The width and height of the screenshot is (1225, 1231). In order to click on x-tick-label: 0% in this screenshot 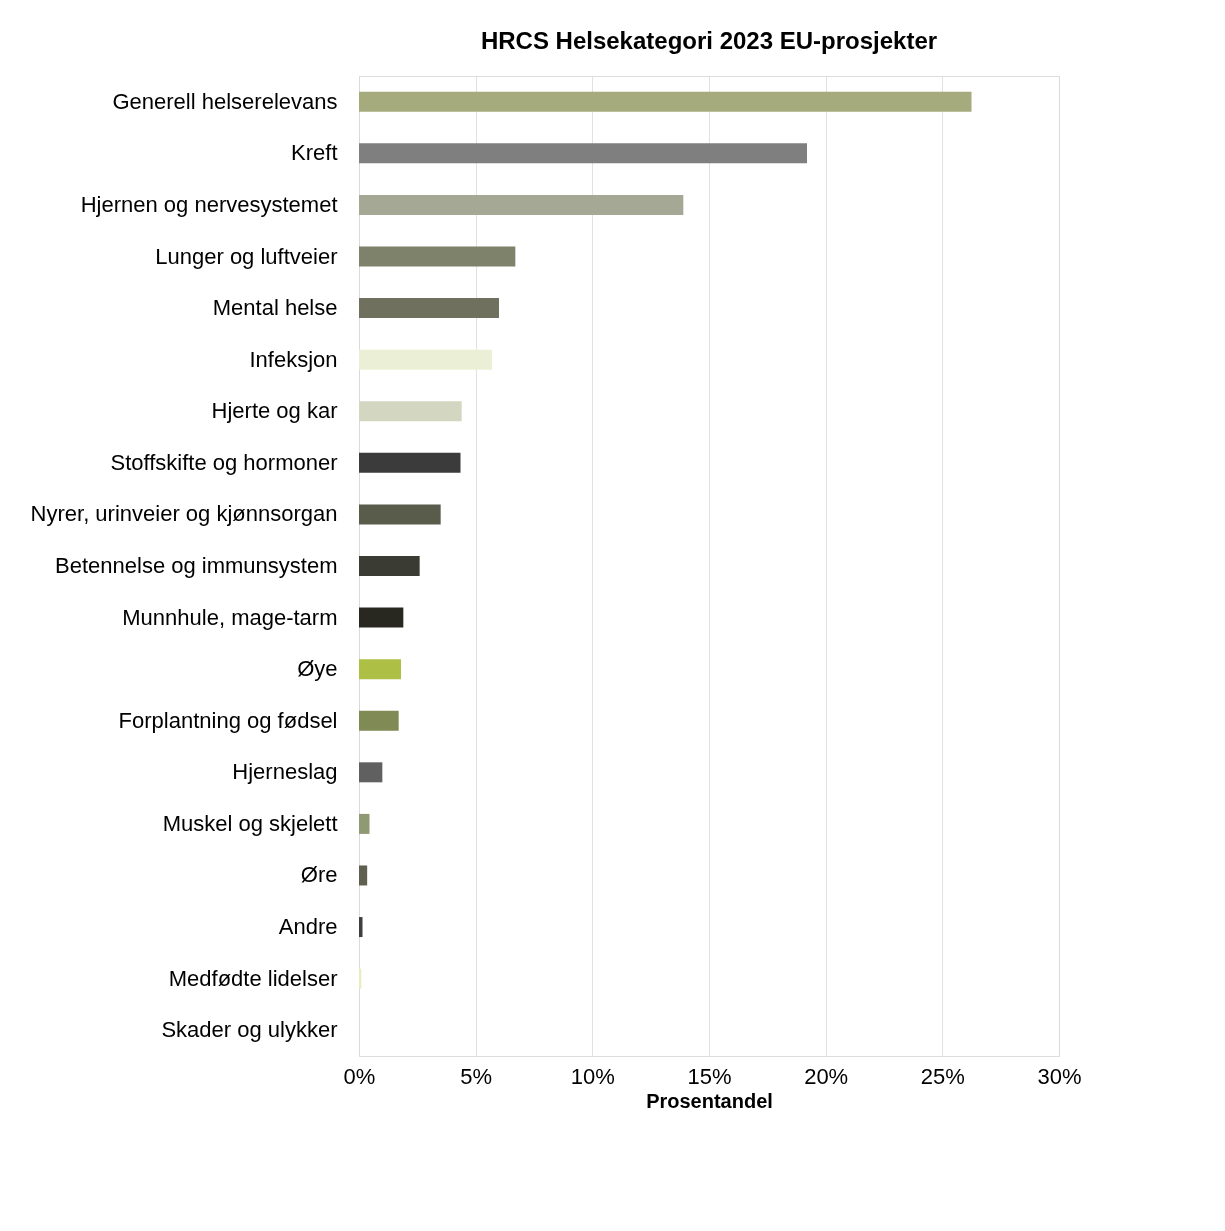, I will do `click(359, 1076)`.